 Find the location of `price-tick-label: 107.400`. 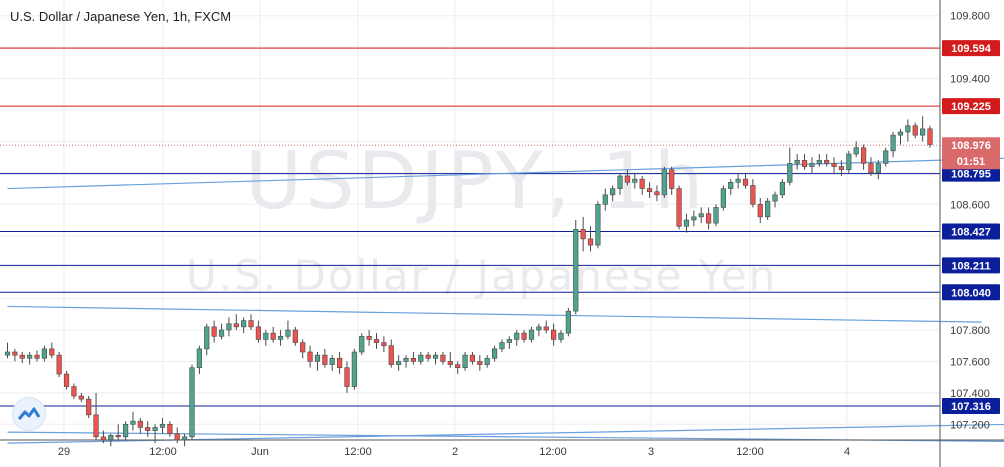

price-tick-label: 107.400 is located at coordinates (970, 394).